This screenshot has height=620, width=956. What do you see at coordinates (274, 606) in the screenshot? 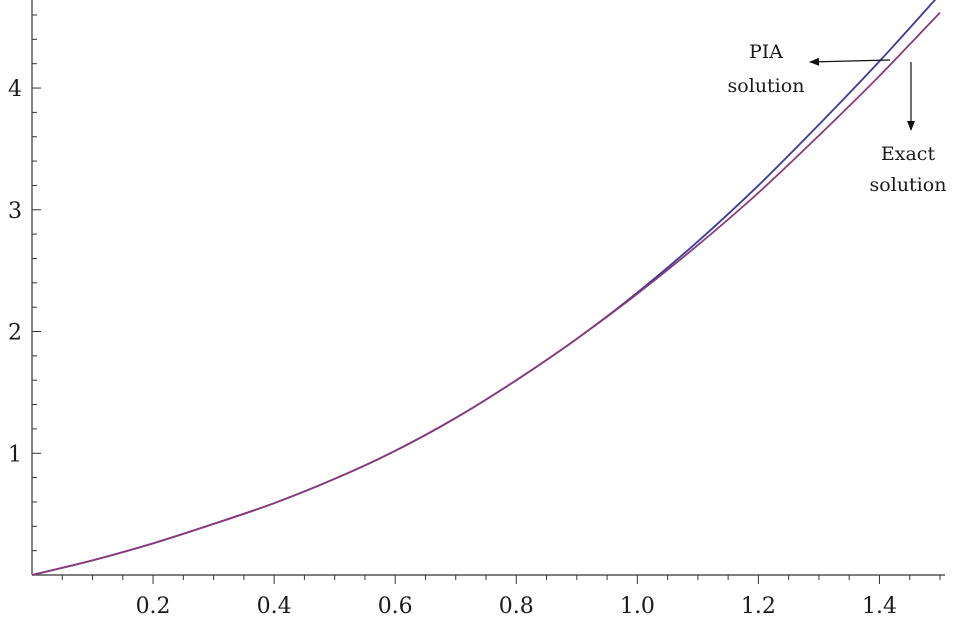
I see `x-tick-label: 0.4` at bounding box center [274, 606].